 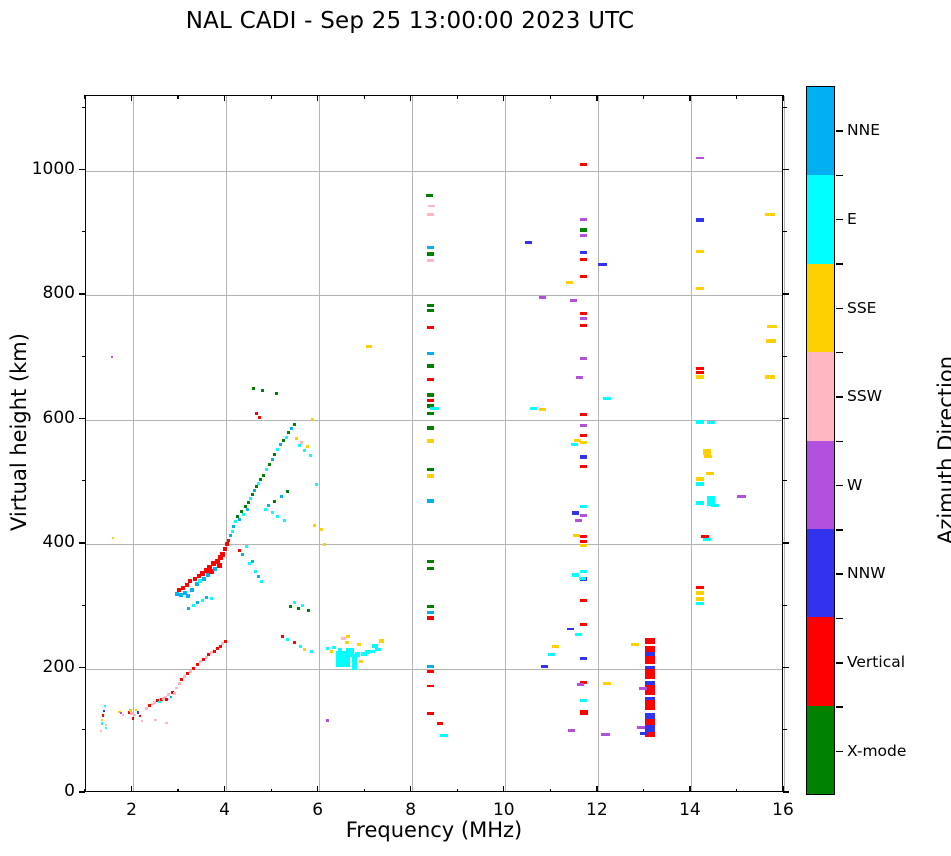 I want to click on colorbar-segment-w, so click(x=820, y=484).